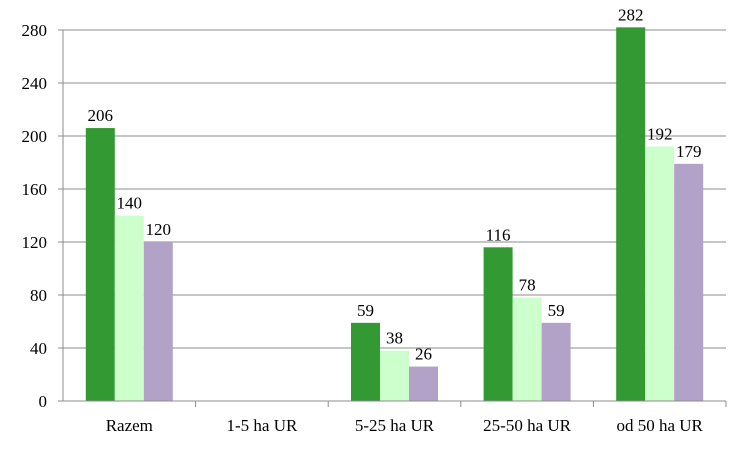 The image size is (750, 450). I want to click on bar-value-label: 116, so click(498, 234).